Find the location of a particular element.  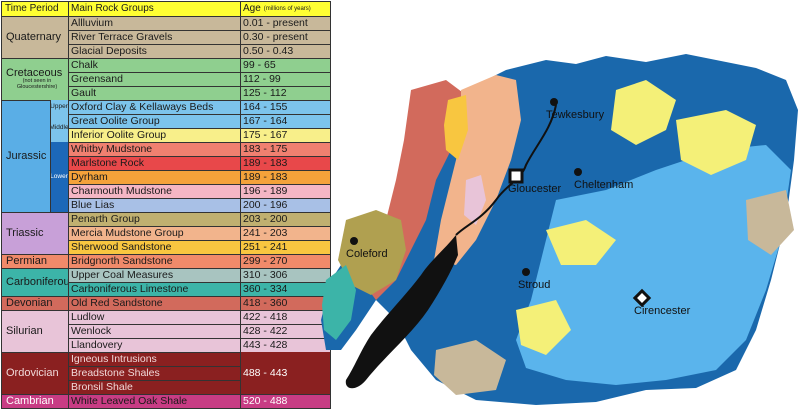

town-label: Coleford is located at coordinates (367, 254).